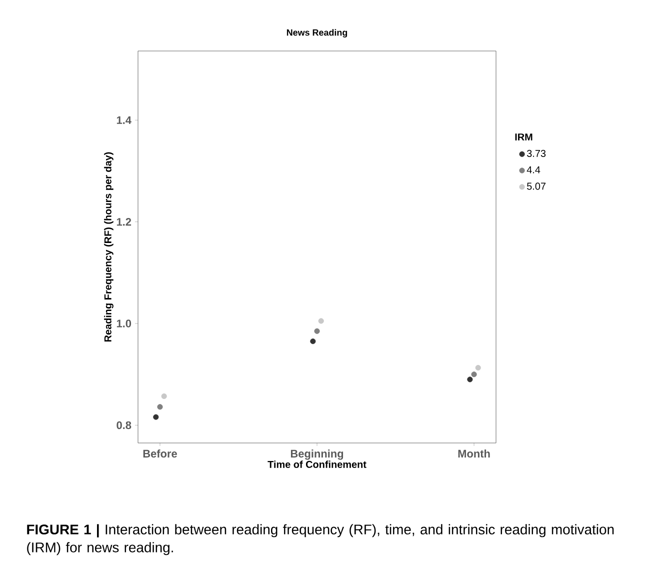  I want to click on x-tick-label: Before, so click(160, 454).